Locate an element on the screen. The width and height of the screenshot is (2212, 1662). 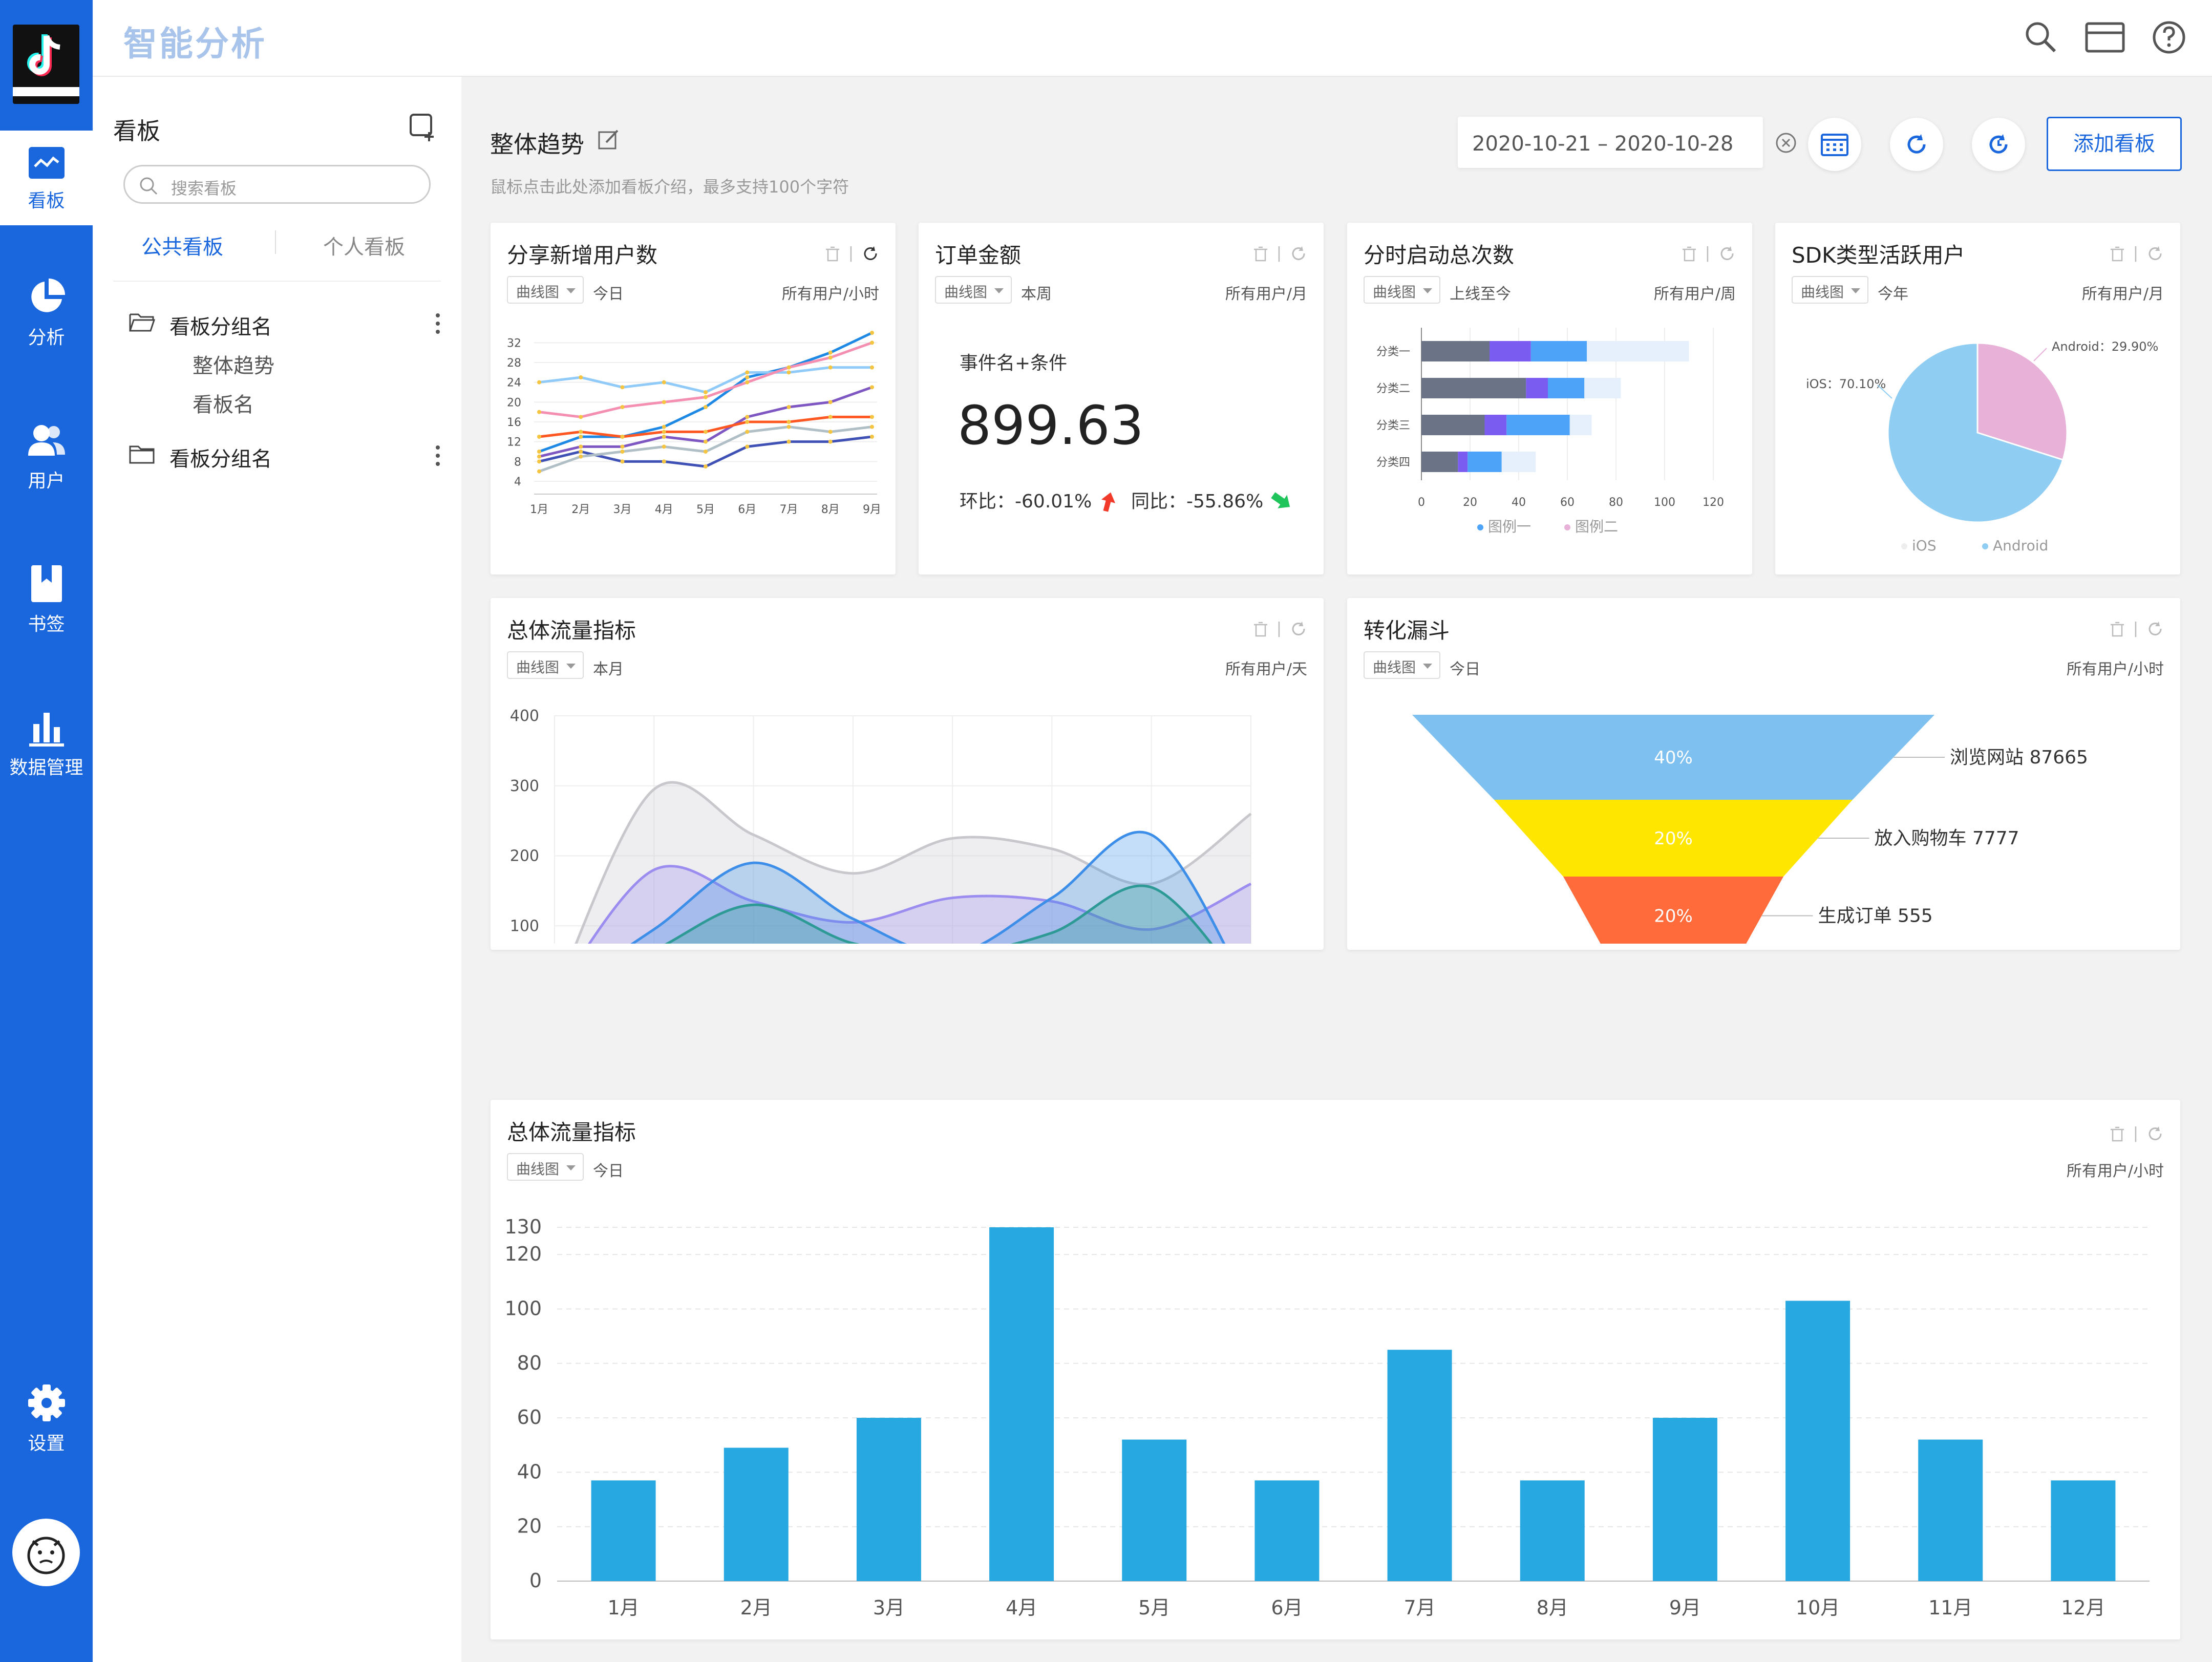
card-title: 总体流量指标 is located at coordinates (571, 1133).